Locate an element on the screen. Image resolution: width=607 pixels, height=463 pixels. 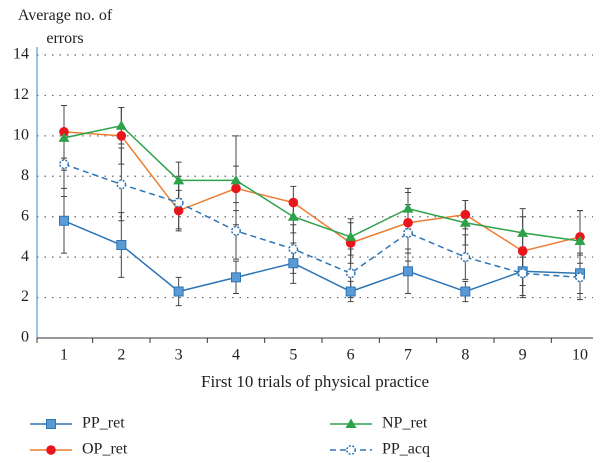
x-tick-label: 10 is located at coordinates (580, 355).